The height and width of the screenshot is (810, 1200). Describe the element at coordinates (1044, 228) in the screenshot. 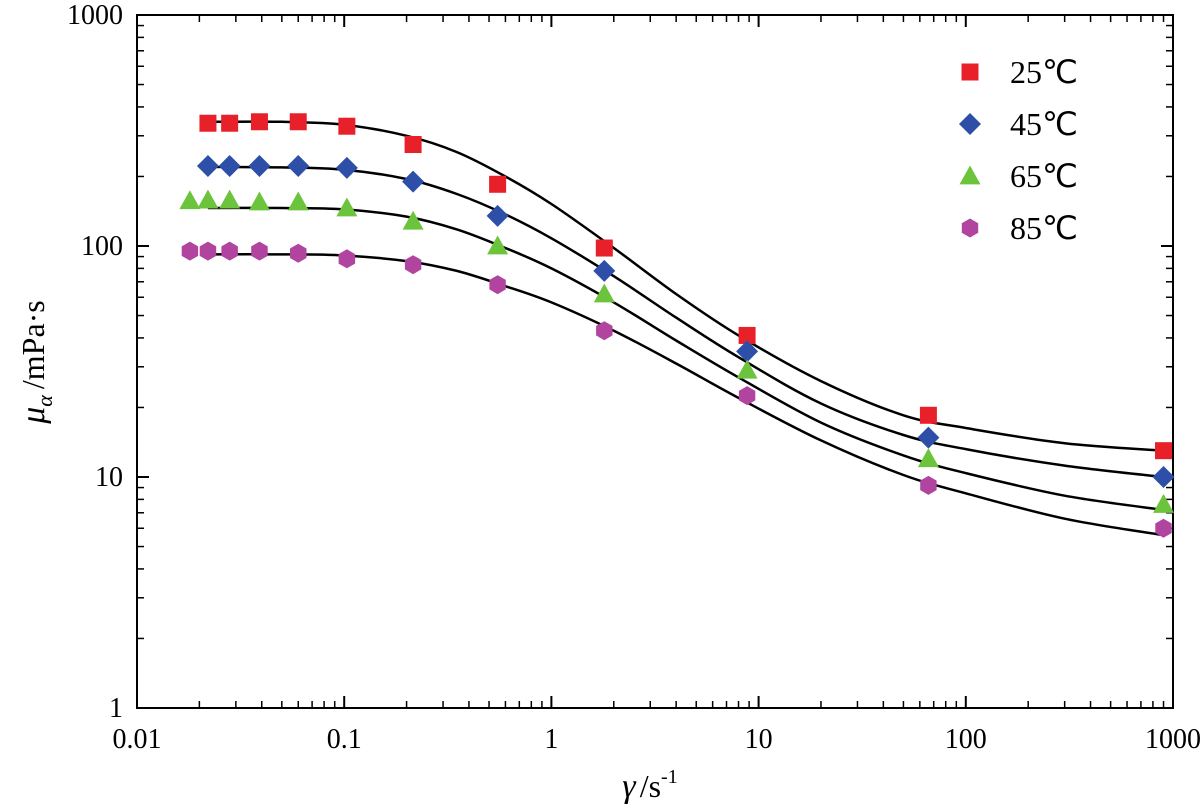

I see `legend-label-4: 85℃` at that location.